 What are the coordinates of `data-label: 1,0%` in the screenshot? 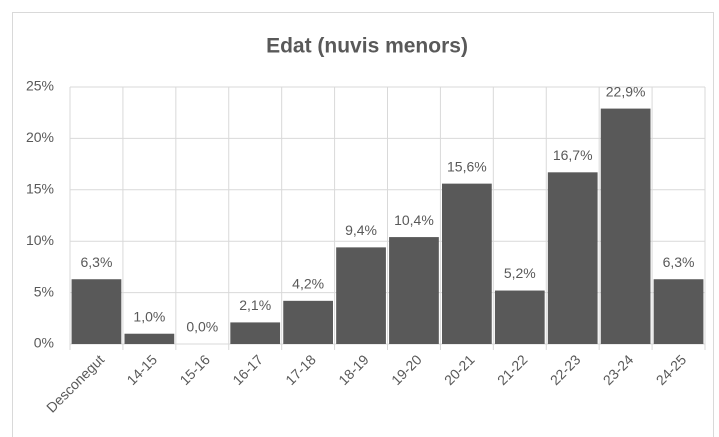 It's located at (149, 316).